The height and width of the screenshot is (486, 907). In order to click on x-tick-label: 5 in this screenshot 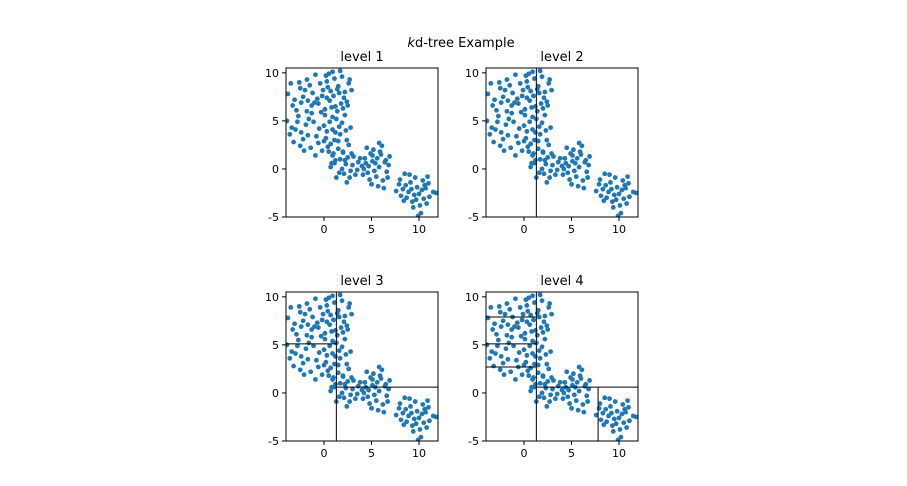, I will do `click(571, 229)`.